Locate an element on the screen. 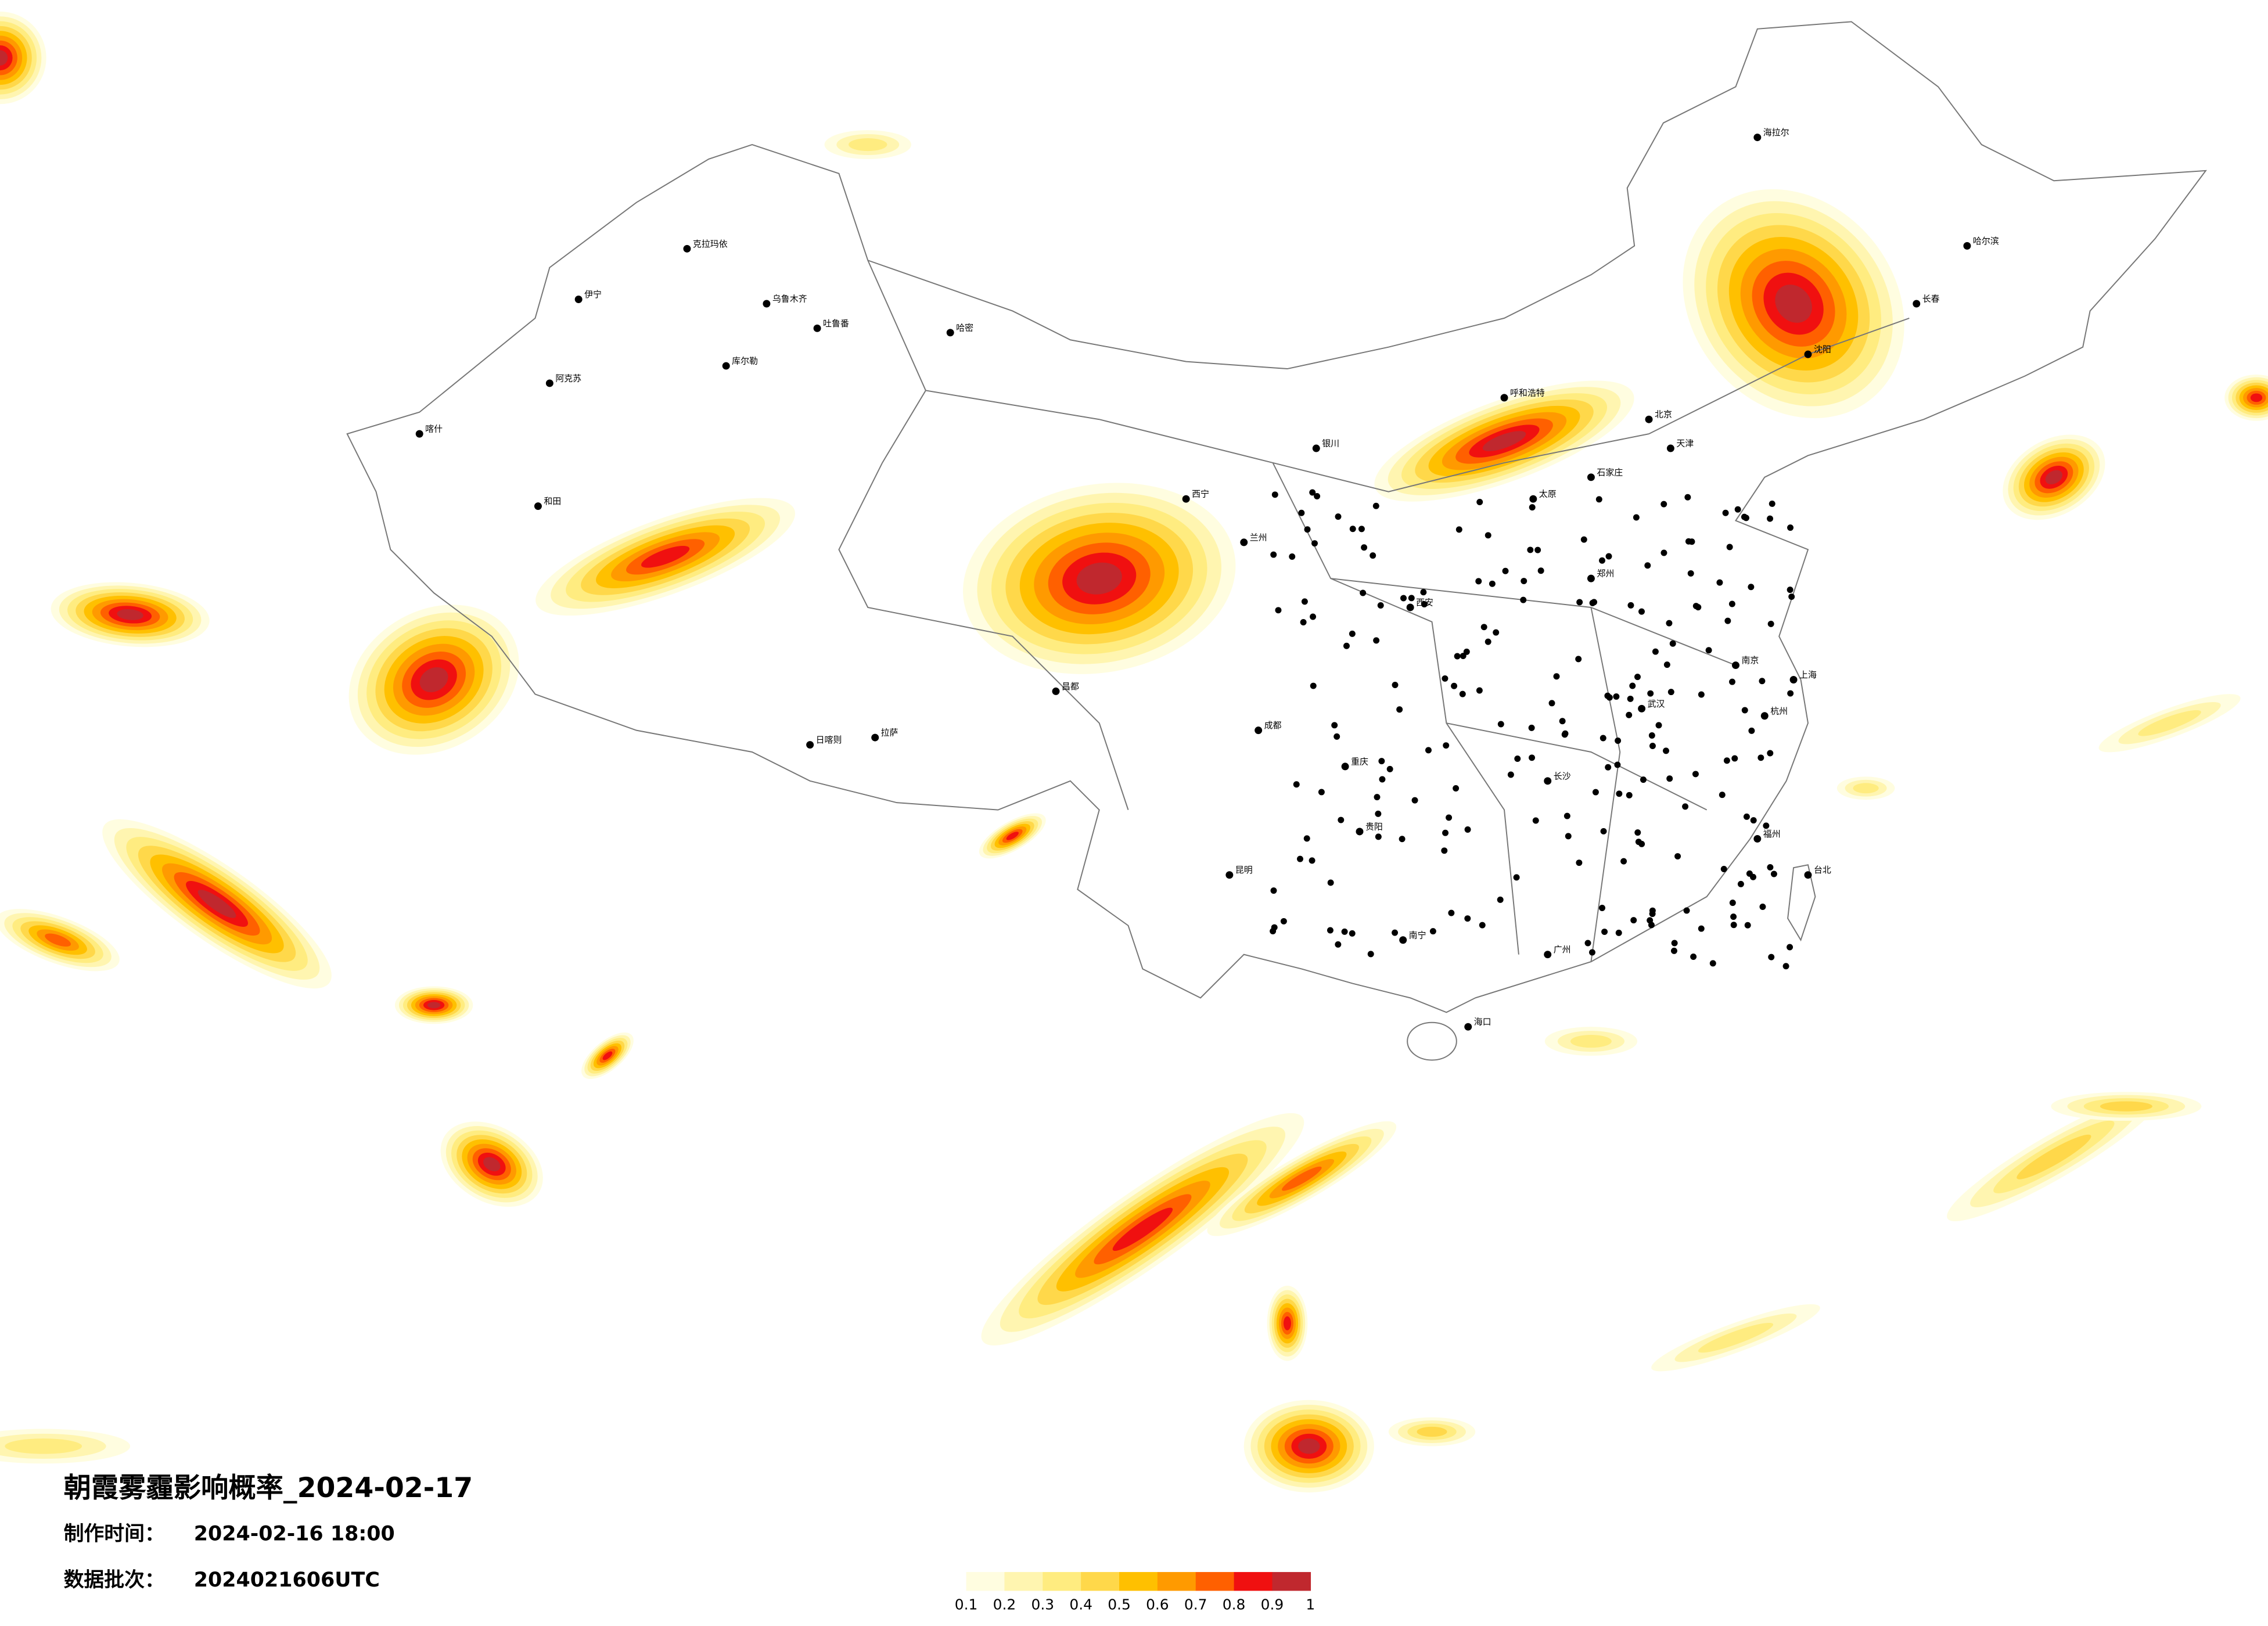 The width and height of the screenshot is (2268, 1626). city-label: 库尔勒 is located at coordinates (745, 361).